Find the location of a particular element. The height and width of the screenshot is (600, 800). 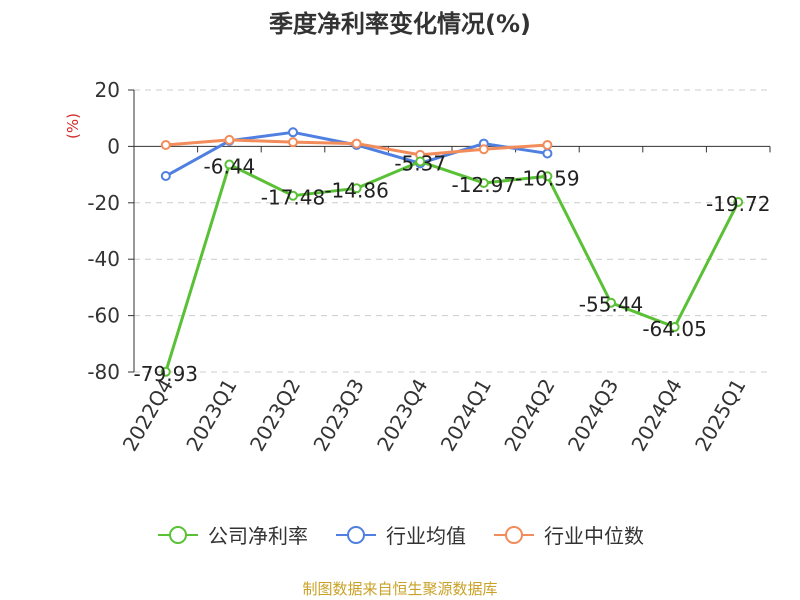

legend-label-industry-median: 行业中位数 is located at coordinates (594, 536).